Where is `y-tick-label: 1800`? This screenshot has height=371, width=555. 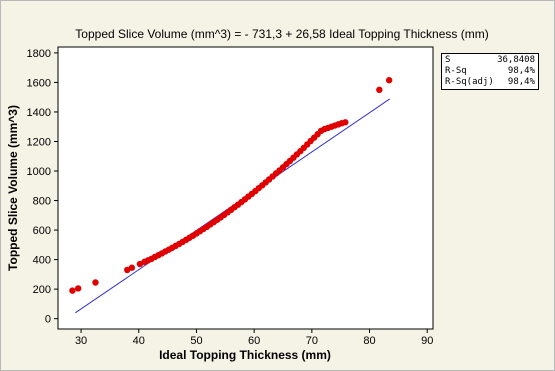
y-tick-label: 1800 is located at coordinates (39, 54).